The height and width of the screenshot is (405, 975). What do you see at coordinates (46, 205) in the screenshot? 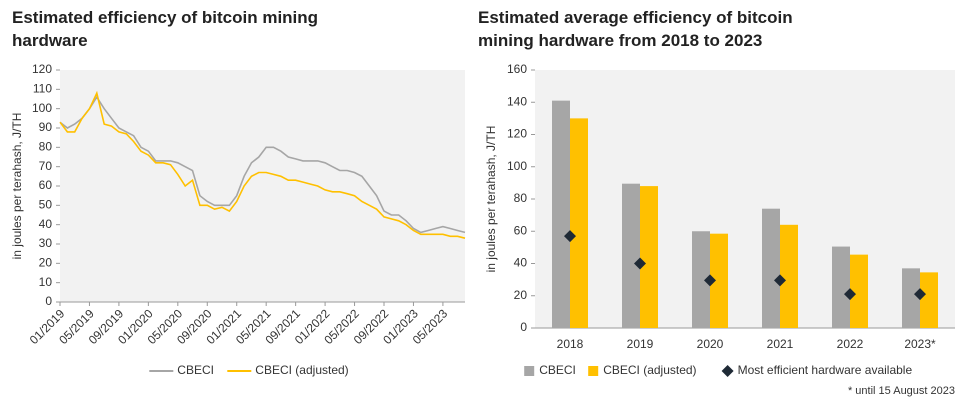
I see `y-tick-label: 50` at bounding box center [46, 205].